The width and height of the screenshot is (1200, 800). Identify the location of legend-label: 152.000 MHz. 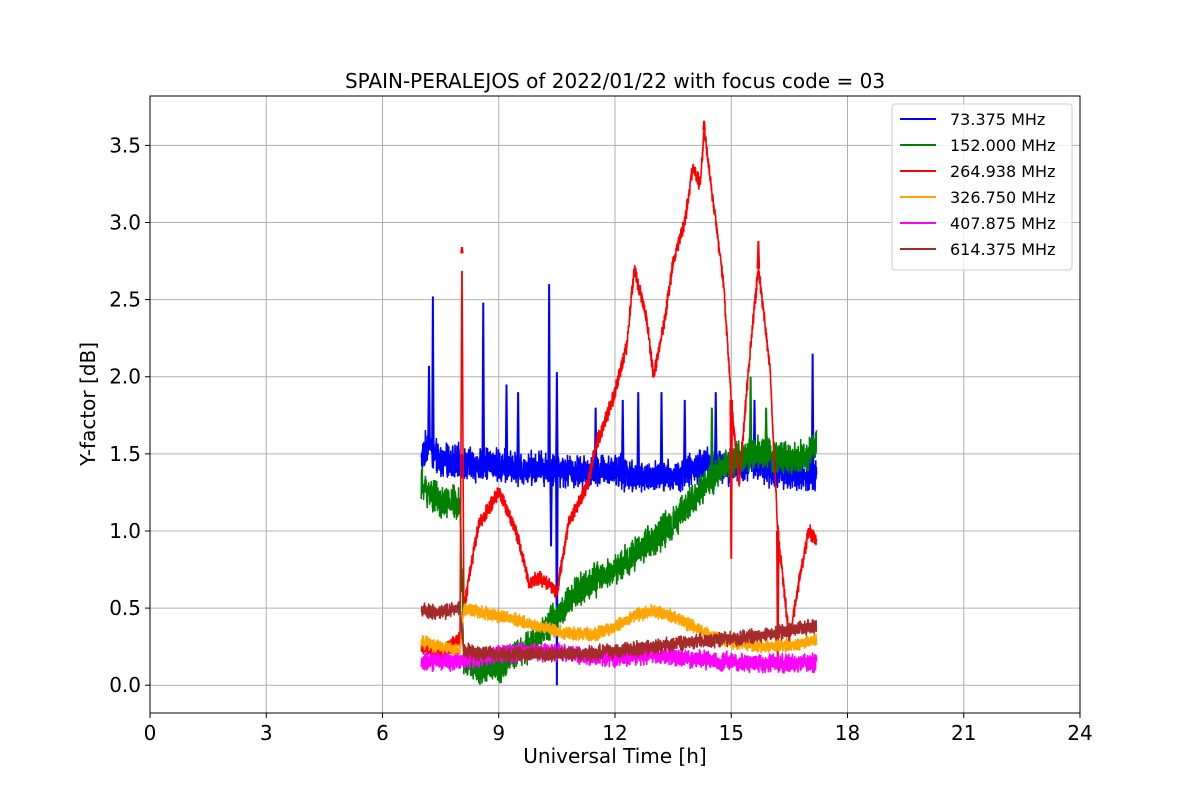
(1002, 145).